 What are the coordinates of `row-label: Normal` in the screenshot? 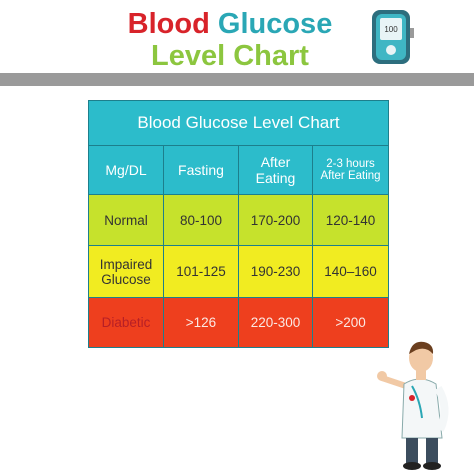 It's located at (126, 220).